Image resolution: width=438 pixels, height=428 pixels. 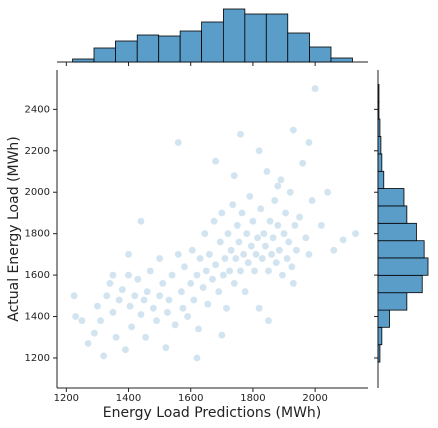 What do you see at coordinates (37, 234) in the screenshot?
I see `y-tick-label: 1800` at bounding box center [37, 234].